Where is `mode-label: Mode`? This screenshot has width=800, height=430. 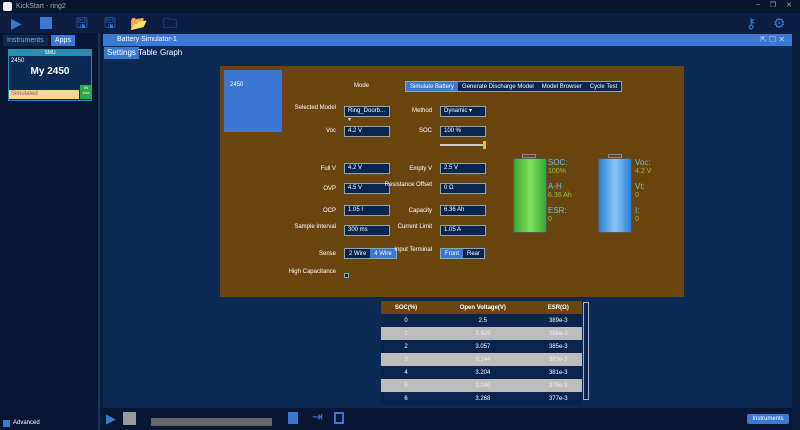 mode-label: Mode is located at coordinates (361, 86).